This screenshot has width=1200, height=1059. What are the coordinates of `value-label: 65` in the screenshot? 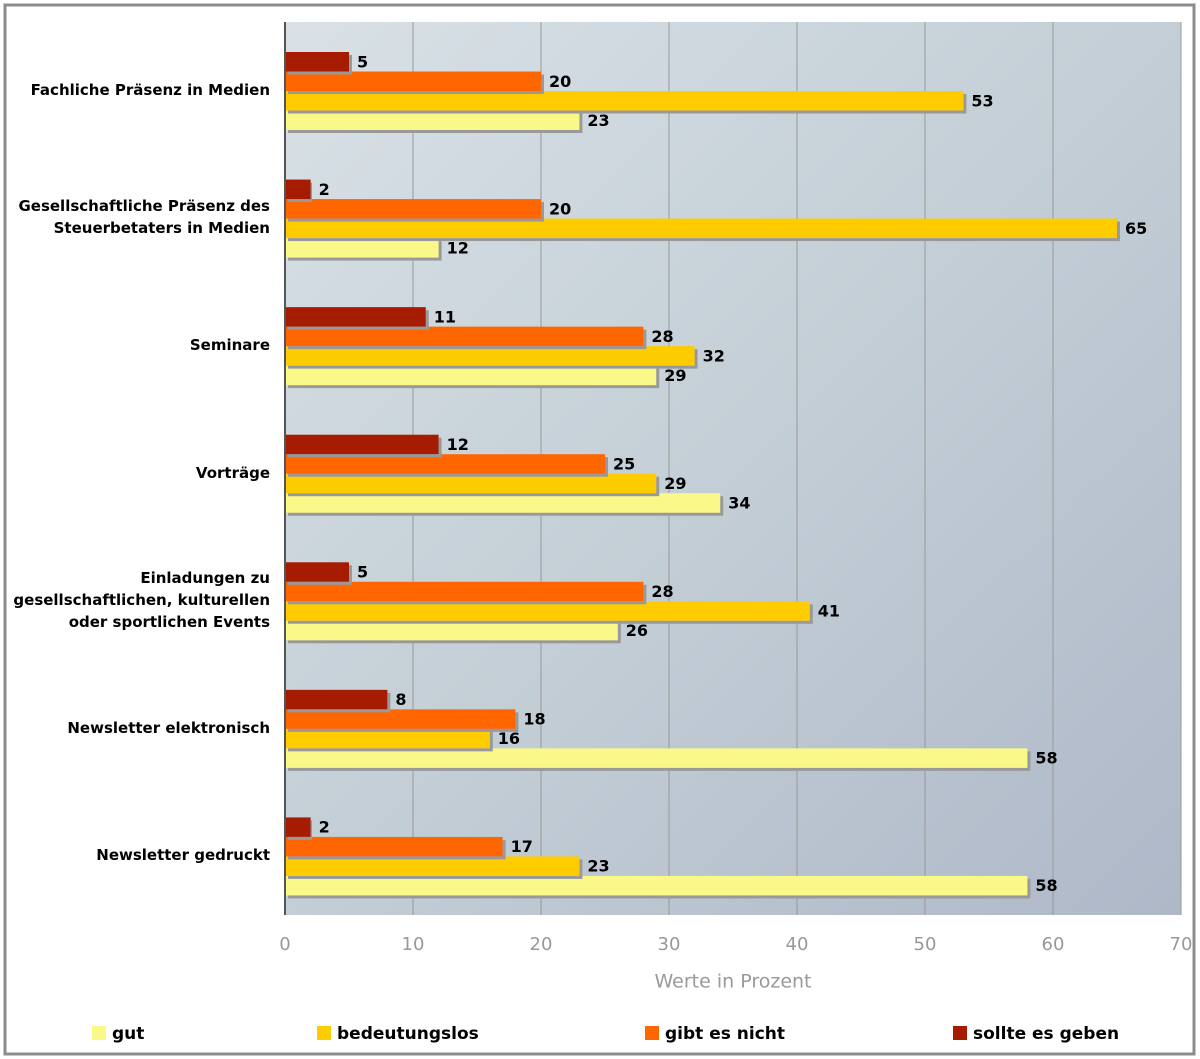 It's located at (1136, 228).